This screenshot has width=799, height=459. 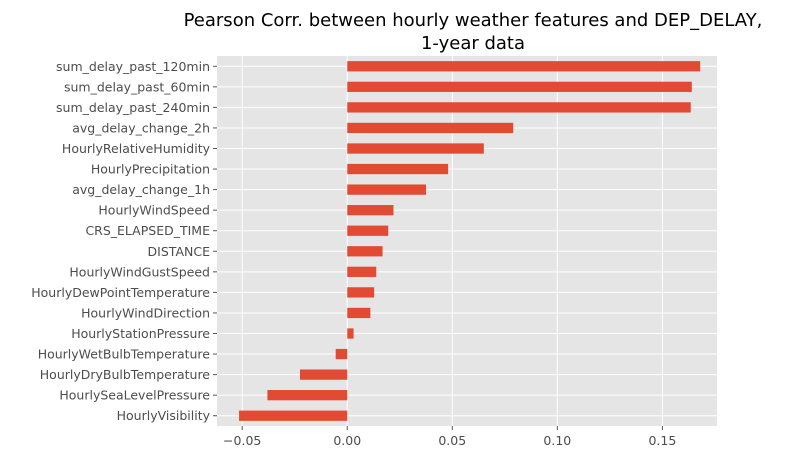 I want to click on bar-sum_delay_past_120min, so click(x=524, y=66).